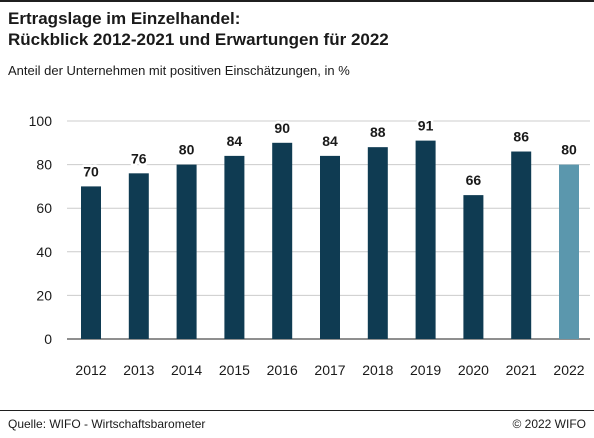 The height and width of the screenshot is (438, 594). What do you see at coordinates (282, 370) in the screenshot?
I see `x-tick-label-2016: 2016` at bounding box center [282, 370].